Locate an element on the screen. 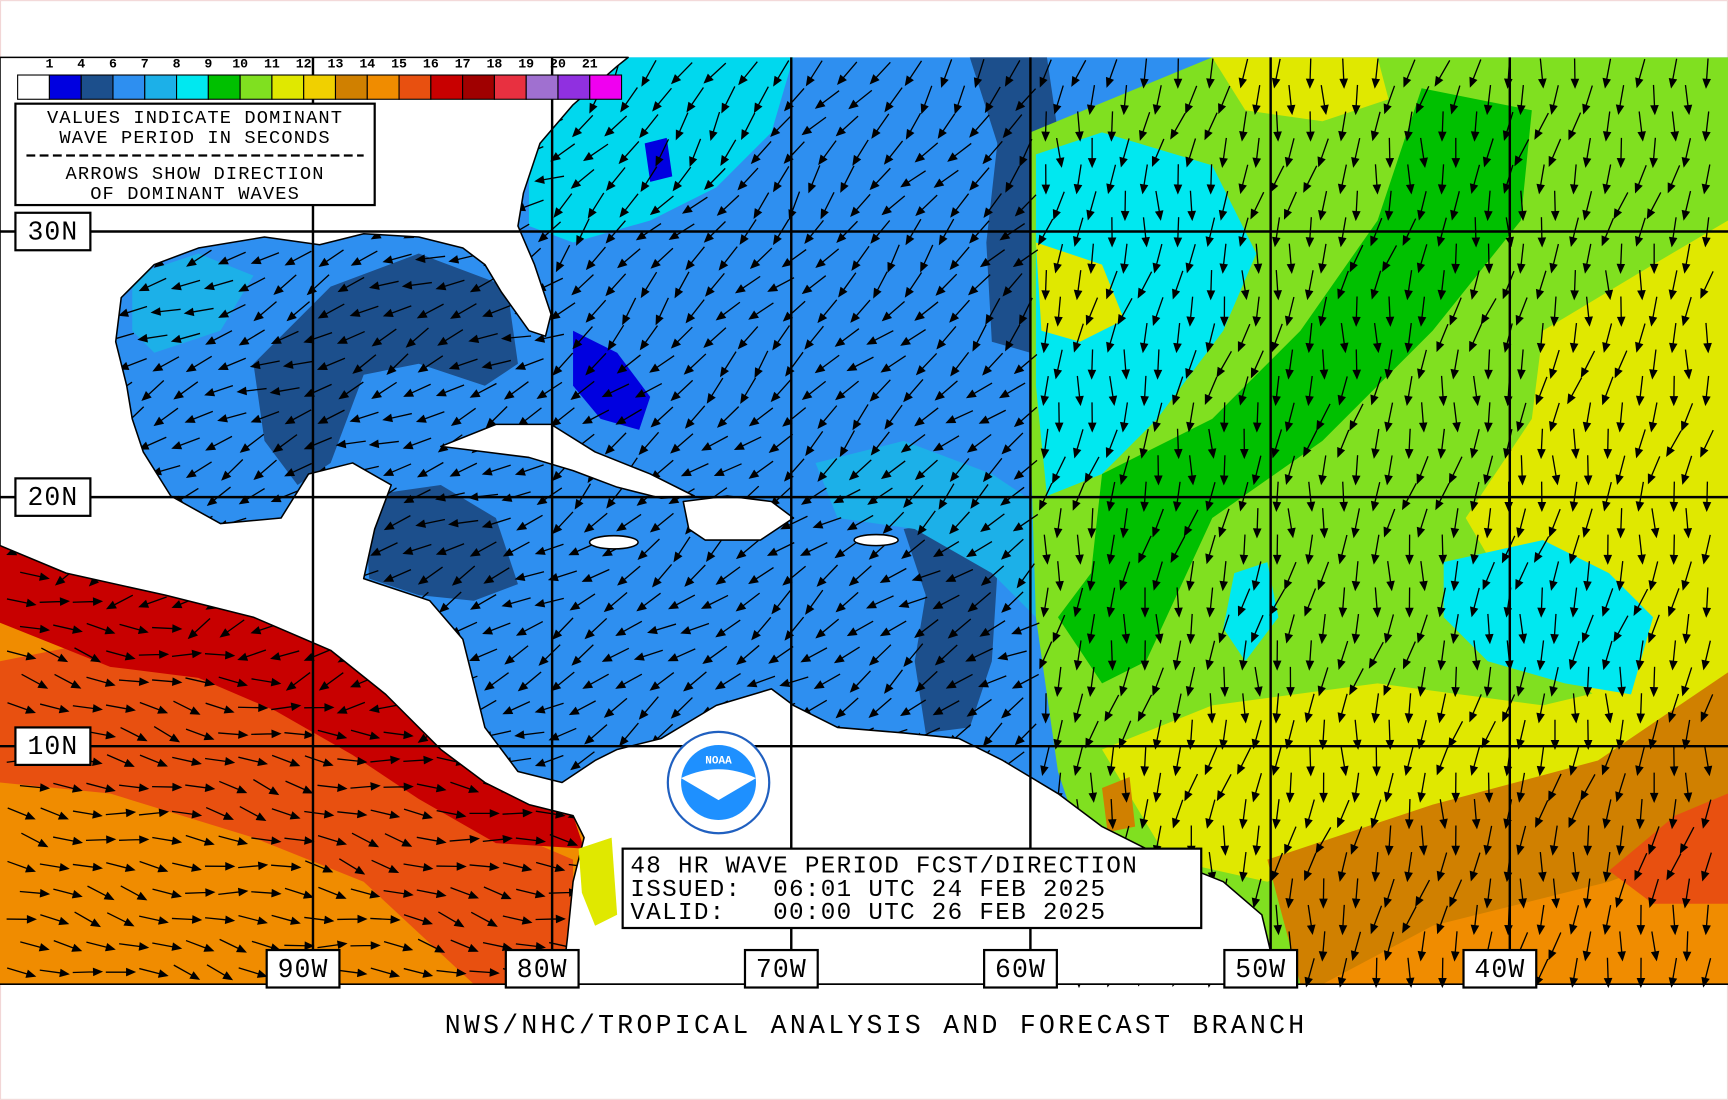  legend-label: 1 is located at coordinates (49, 64).